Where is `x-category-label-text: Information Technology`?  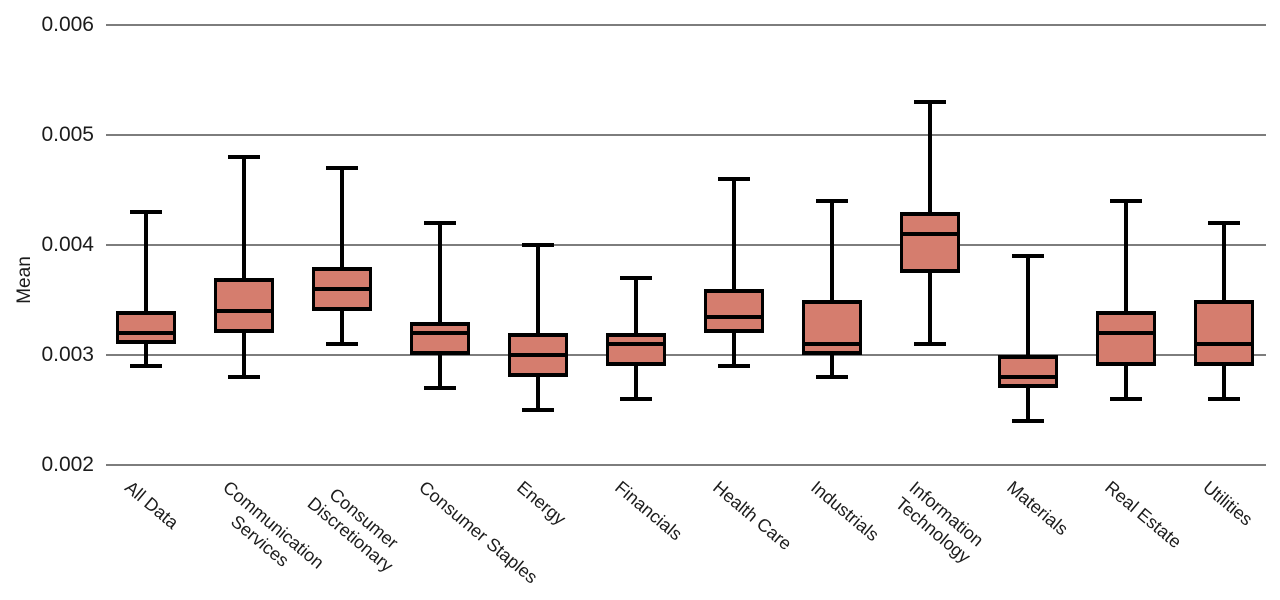
x-category-label-text: Information Technology is located at coordinates (939, 522).